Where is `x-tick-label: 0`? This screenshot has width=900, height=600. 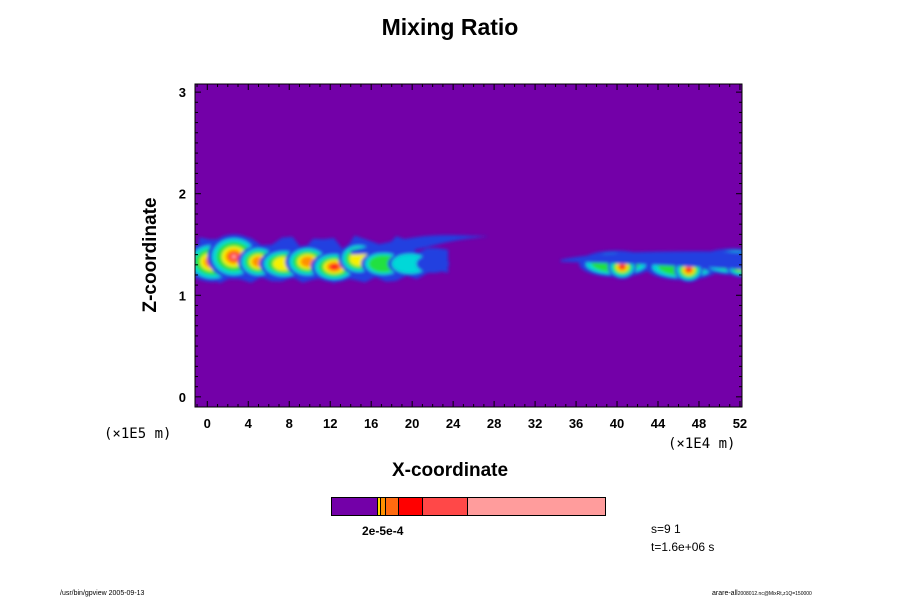
x-tick-label: 0 is located at coordinates (207, 423).